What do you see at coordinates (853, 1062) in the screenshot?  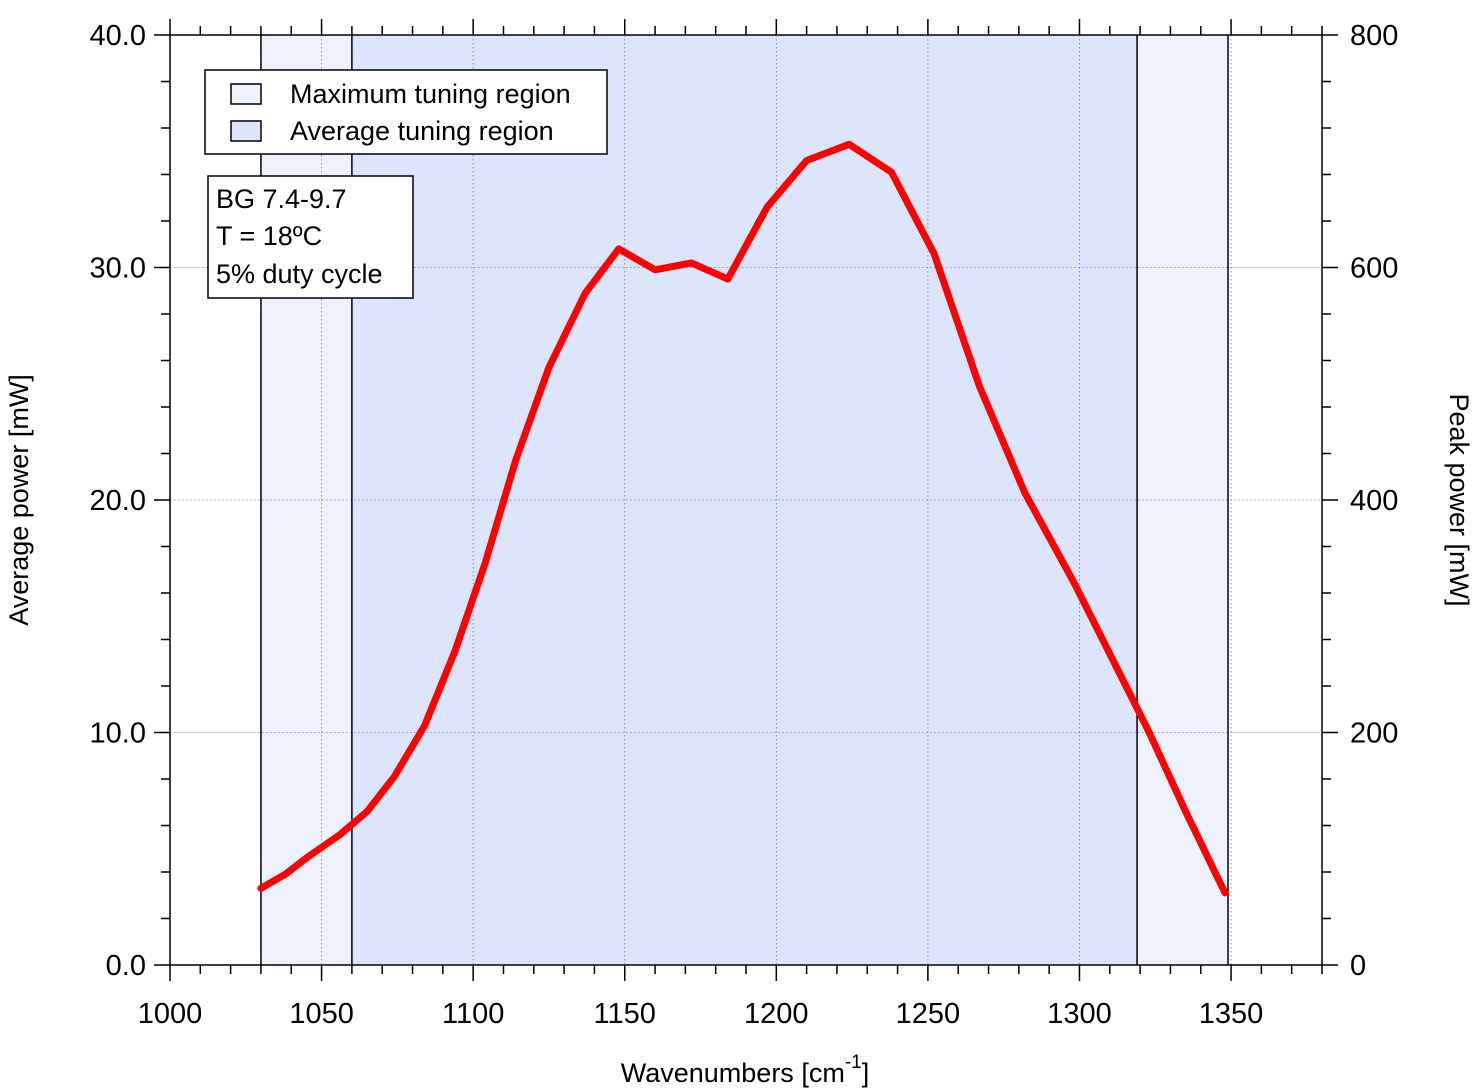 I see `x-axis-title-superscript: -1` at bounding box center [853, 1062].